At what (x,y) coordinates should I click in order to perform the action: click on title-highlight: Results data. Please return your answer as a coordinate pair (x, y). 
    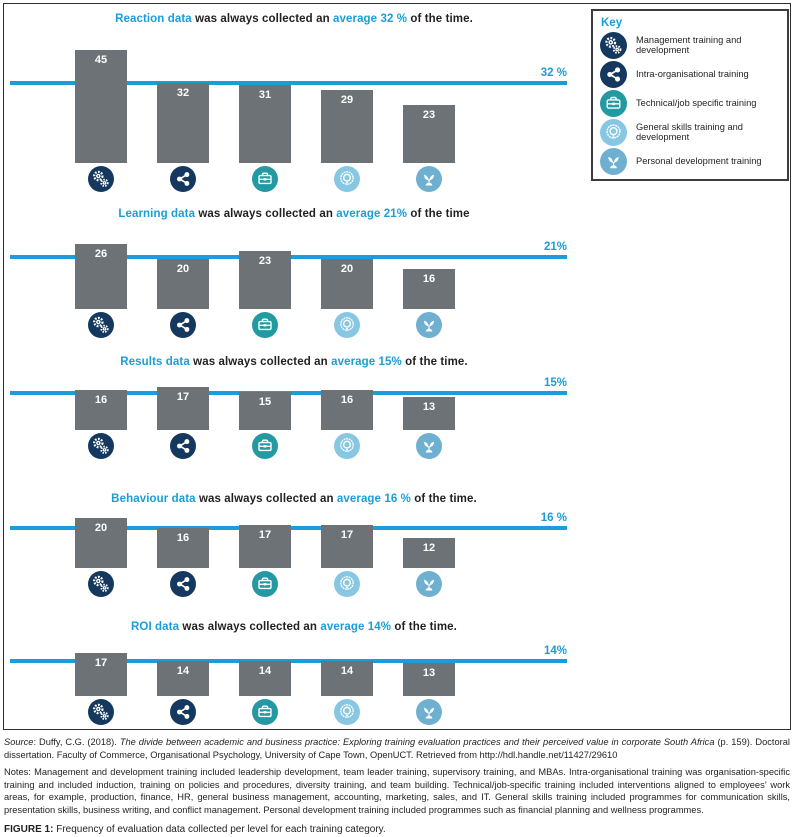
    Looking at the image, I should click on (155, 362).